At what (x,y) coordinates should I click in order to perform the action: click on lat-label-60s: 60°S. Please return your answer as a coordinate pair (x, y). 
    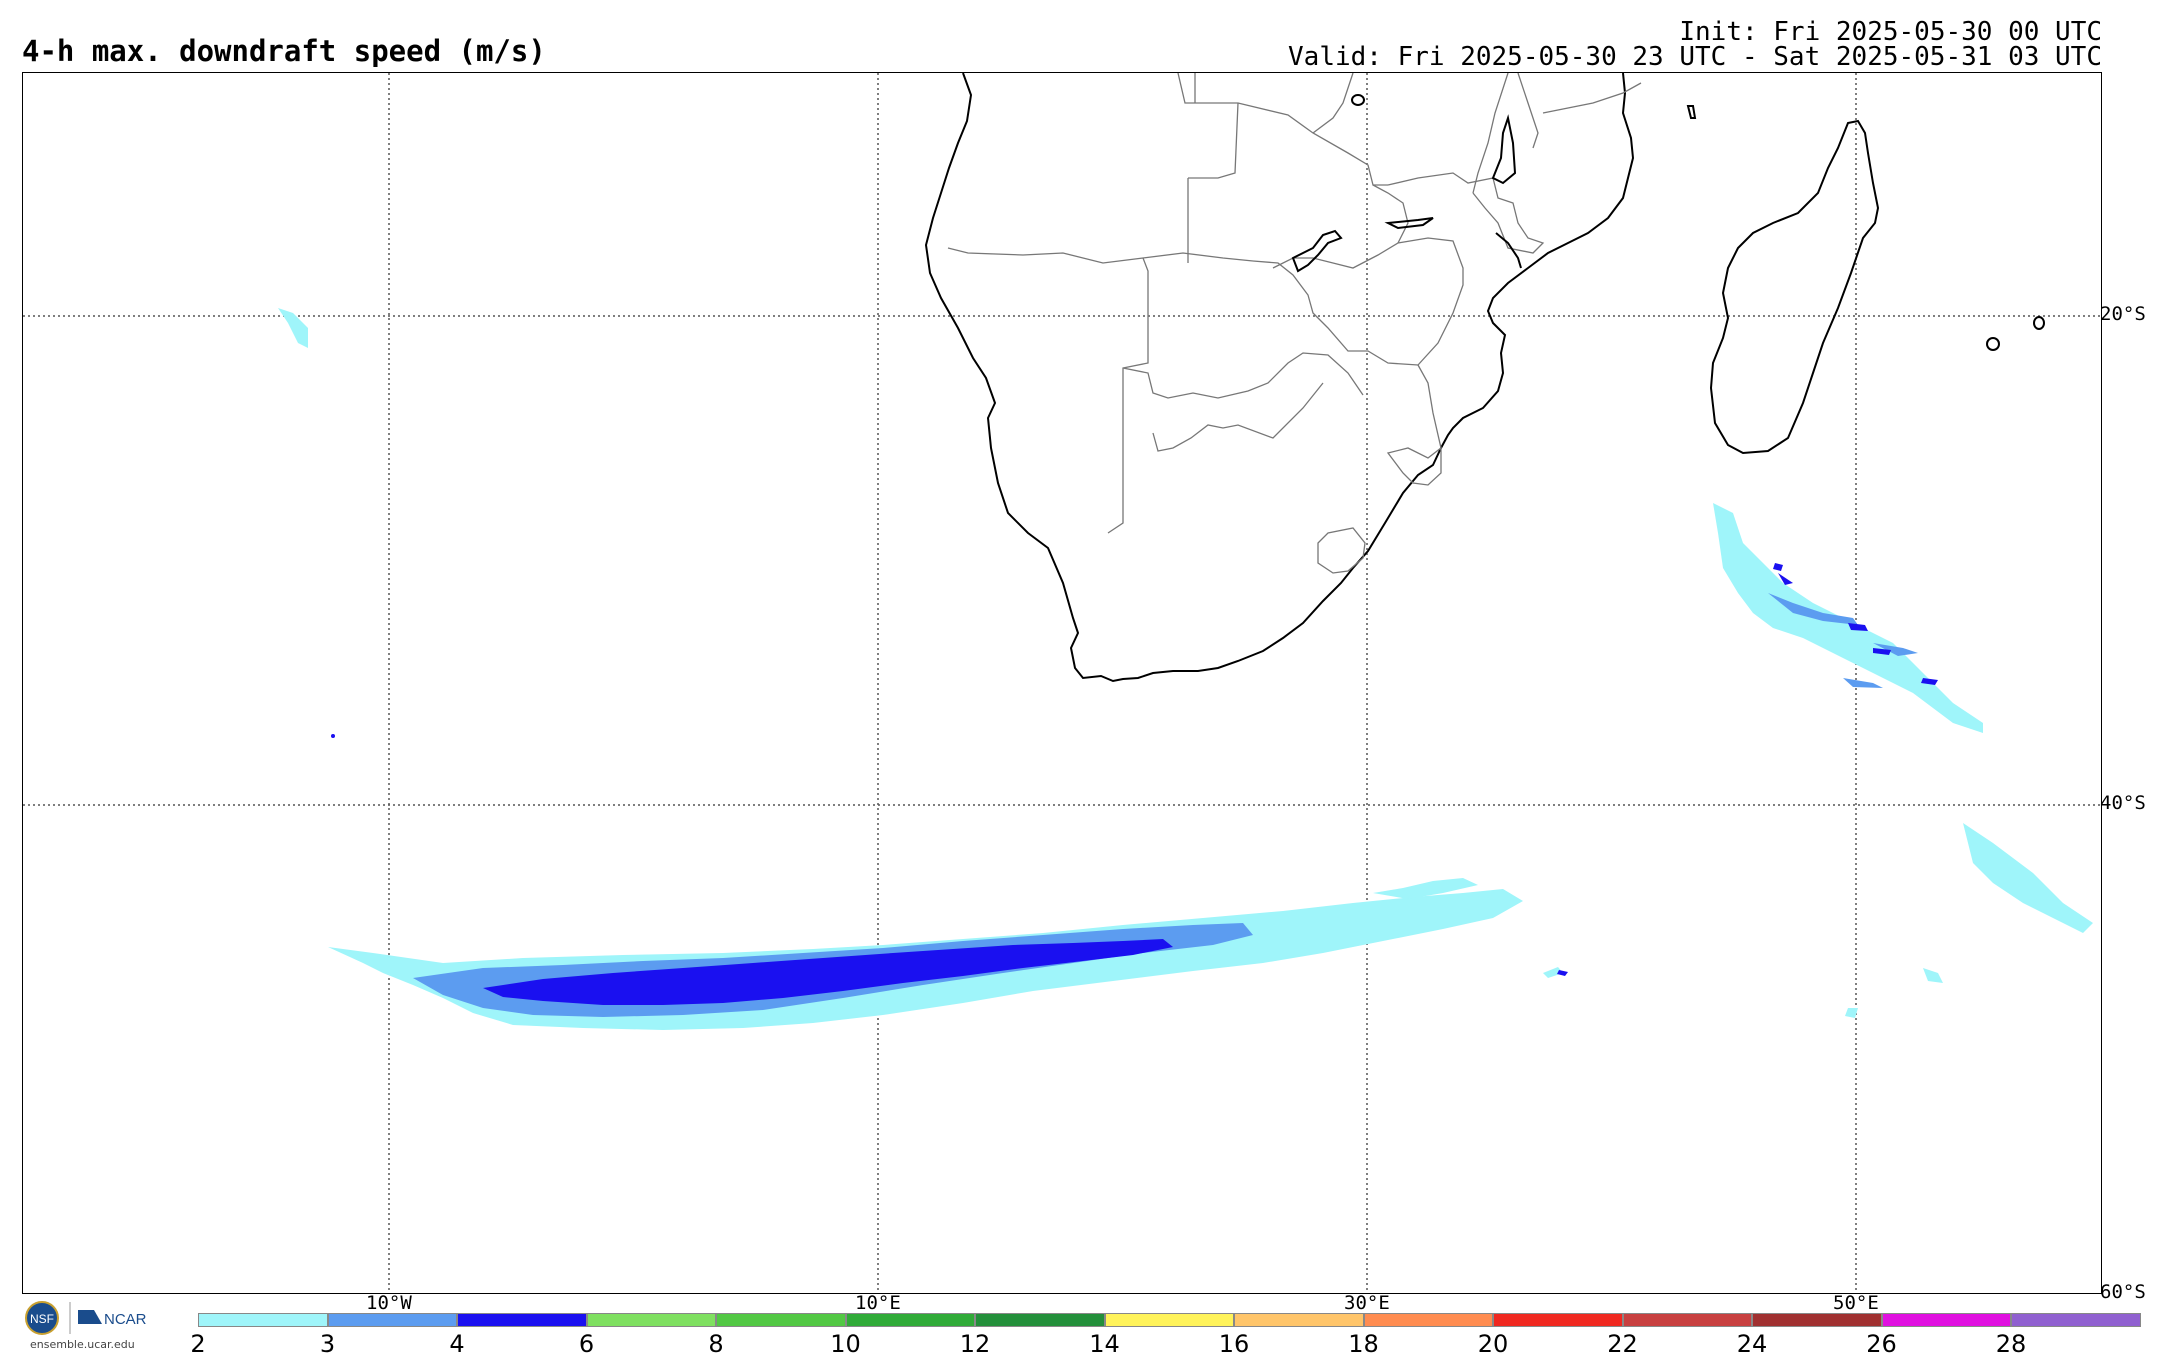
    Looking at the image, I should click on (2123, 1292).